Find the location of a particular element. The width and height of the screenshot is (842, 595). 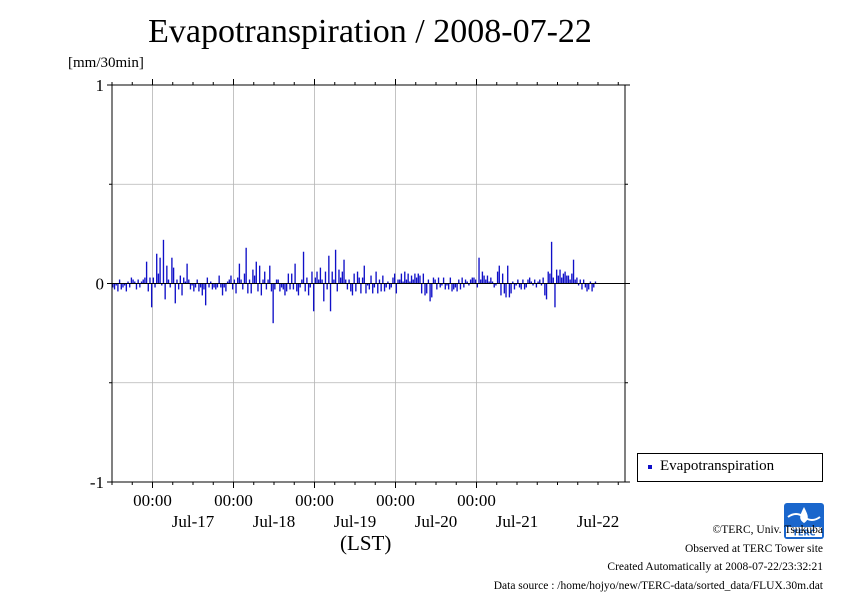

legend-label: Evapotranspiration is located at coordinates (717, 466).